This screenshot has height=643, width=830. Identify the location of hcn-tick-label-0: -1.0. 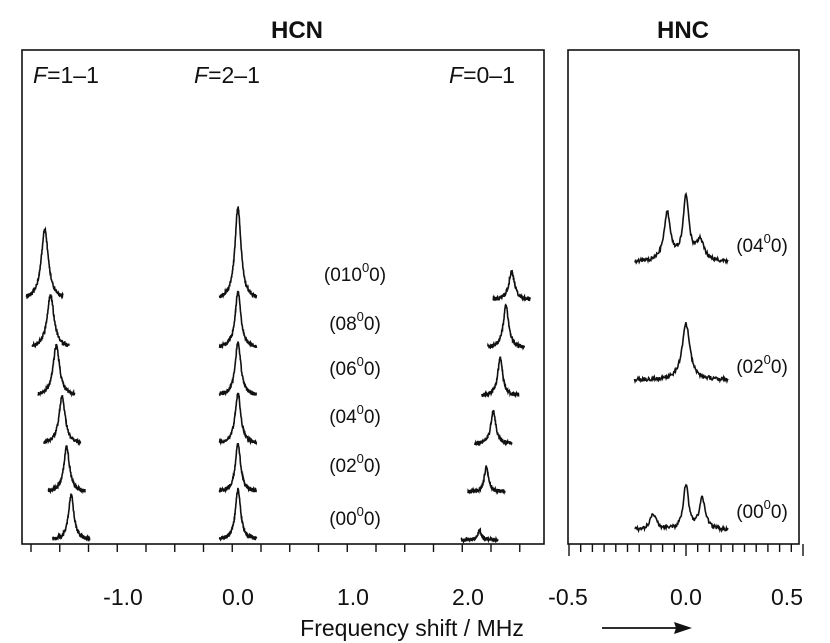
(123, 597).